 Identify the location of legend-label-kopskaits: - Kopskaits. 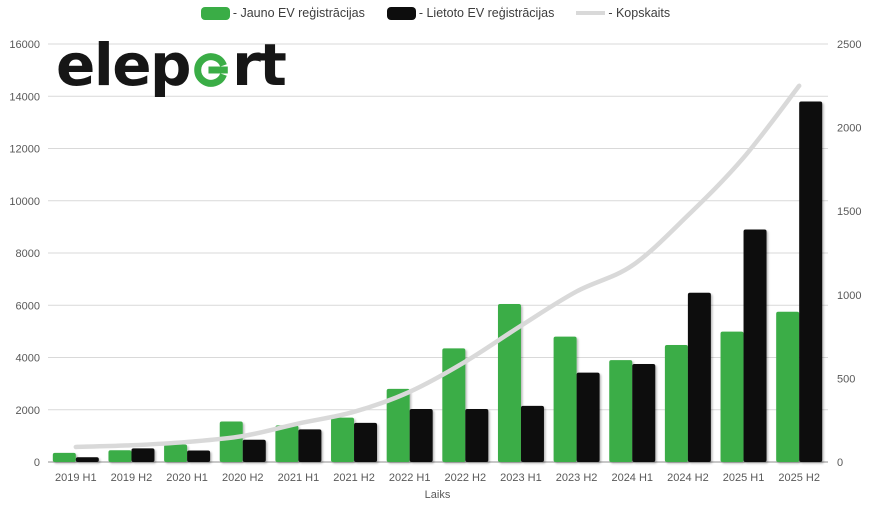
(639, 13).